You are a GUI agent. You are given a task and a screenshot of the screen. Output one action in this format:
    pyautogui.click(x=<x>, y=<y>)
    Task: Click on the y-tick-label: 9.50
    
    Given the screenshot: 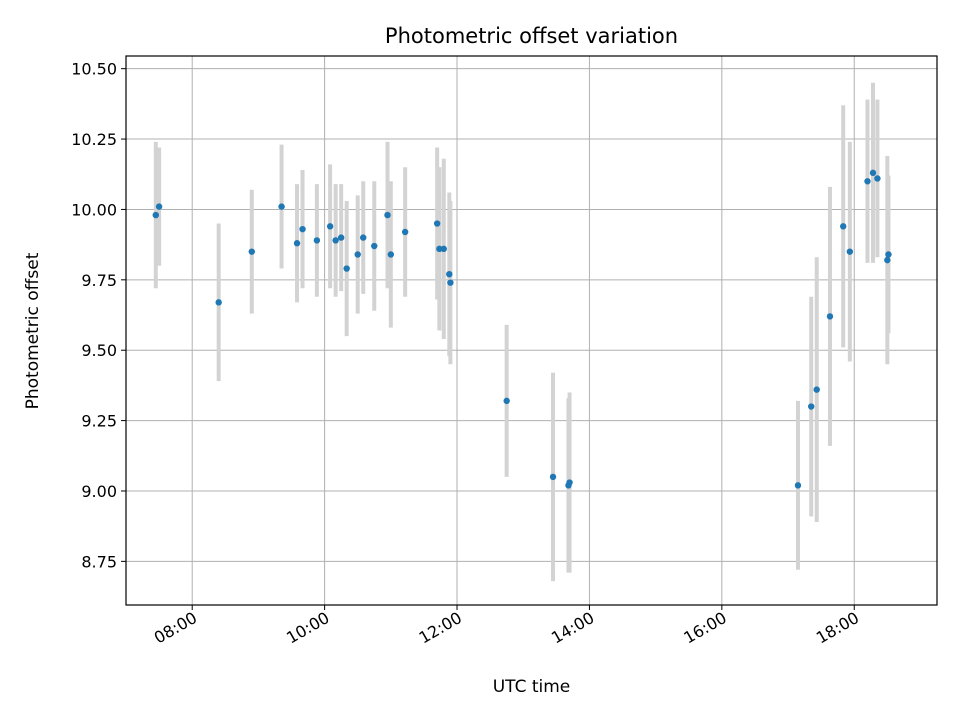 What is the action you would take?
    pyautogui.click(x=99, y=350)
    